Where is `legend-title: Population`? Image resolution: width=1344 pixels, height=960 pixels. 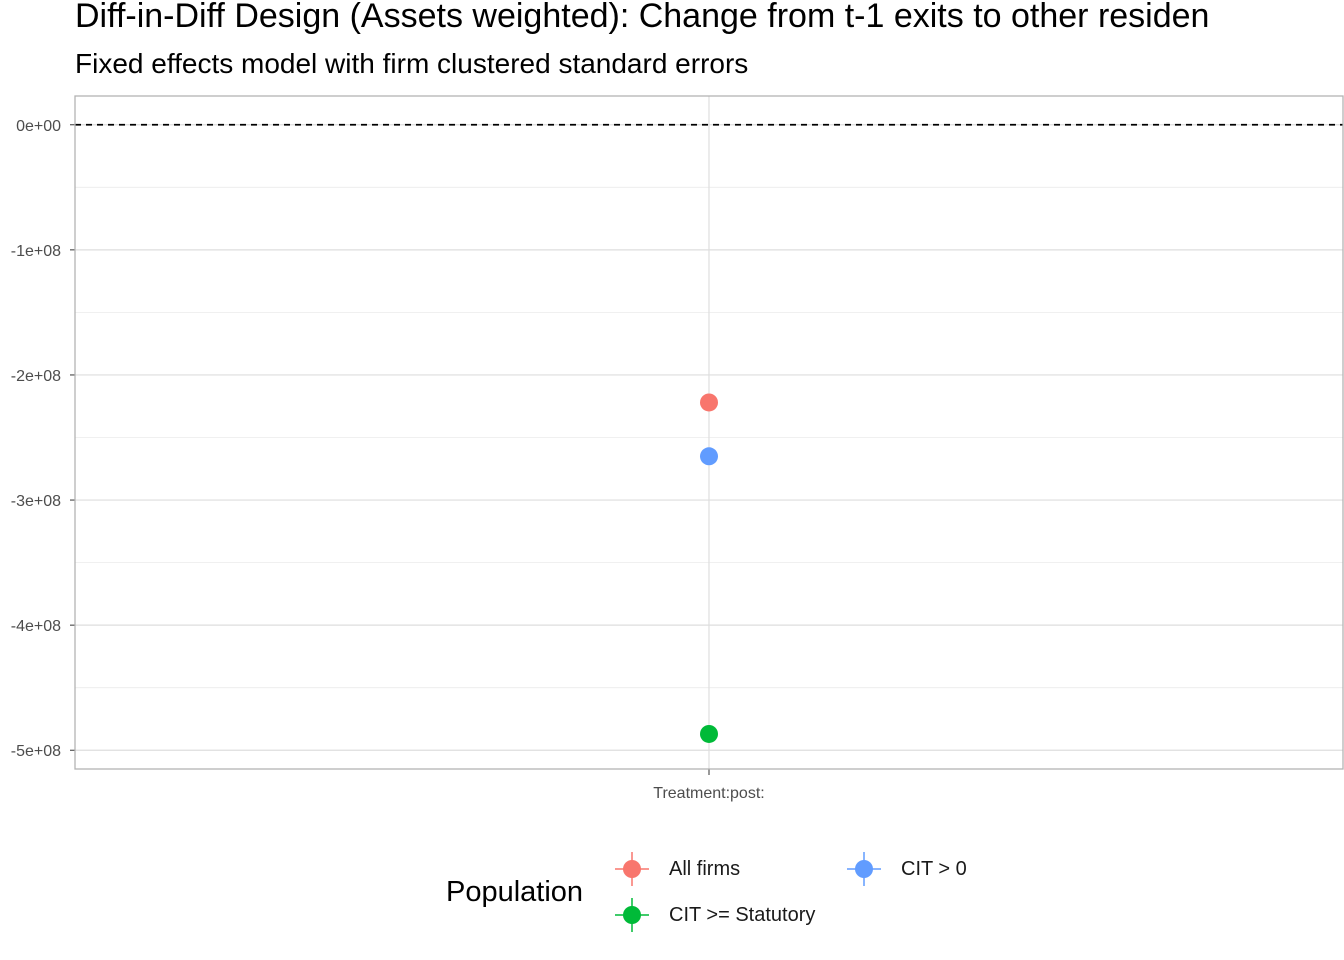 legend-title: Population is located at coordinates (515, 892).